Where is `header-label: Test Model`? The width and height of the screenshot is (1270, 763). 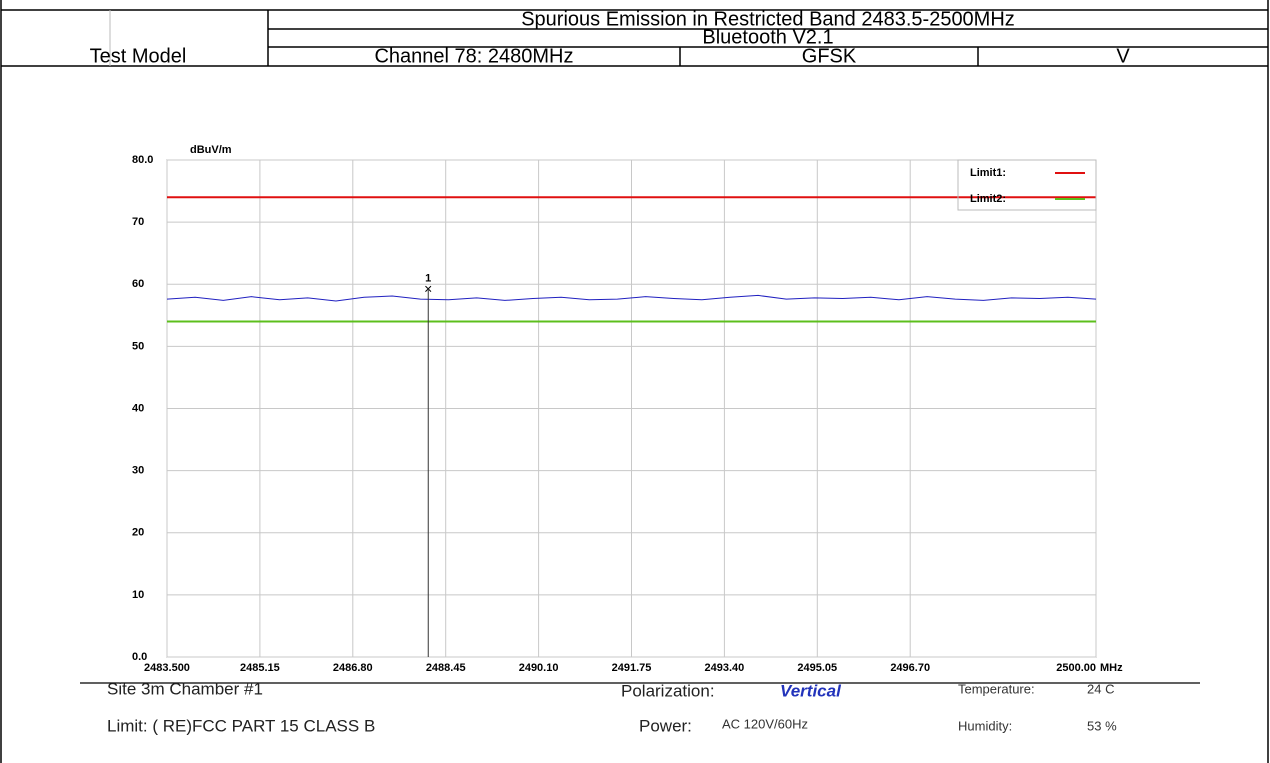 header-label: Test Model is located at coordinates (138, 56).